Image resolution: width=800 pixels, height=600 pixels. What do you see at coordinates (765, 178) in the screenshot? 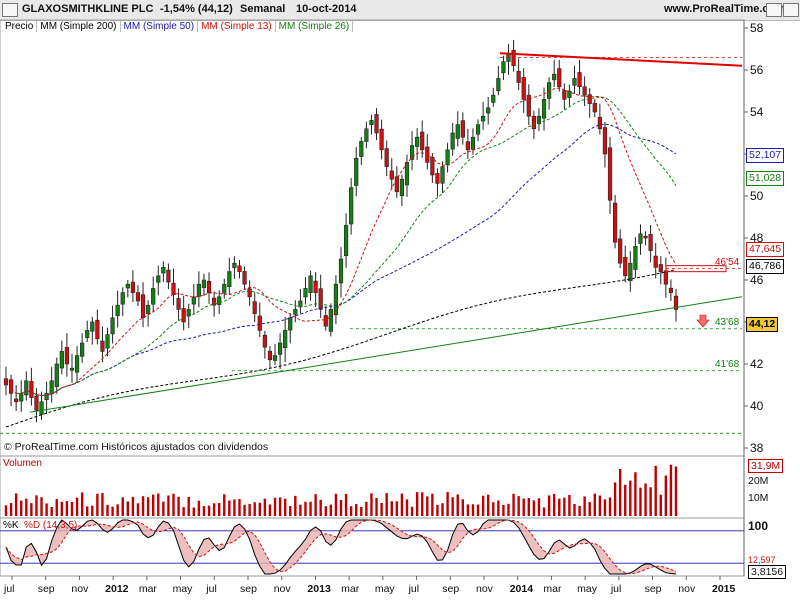
I see `price-marker-label: 51,028` at bounding box center [765, 178].